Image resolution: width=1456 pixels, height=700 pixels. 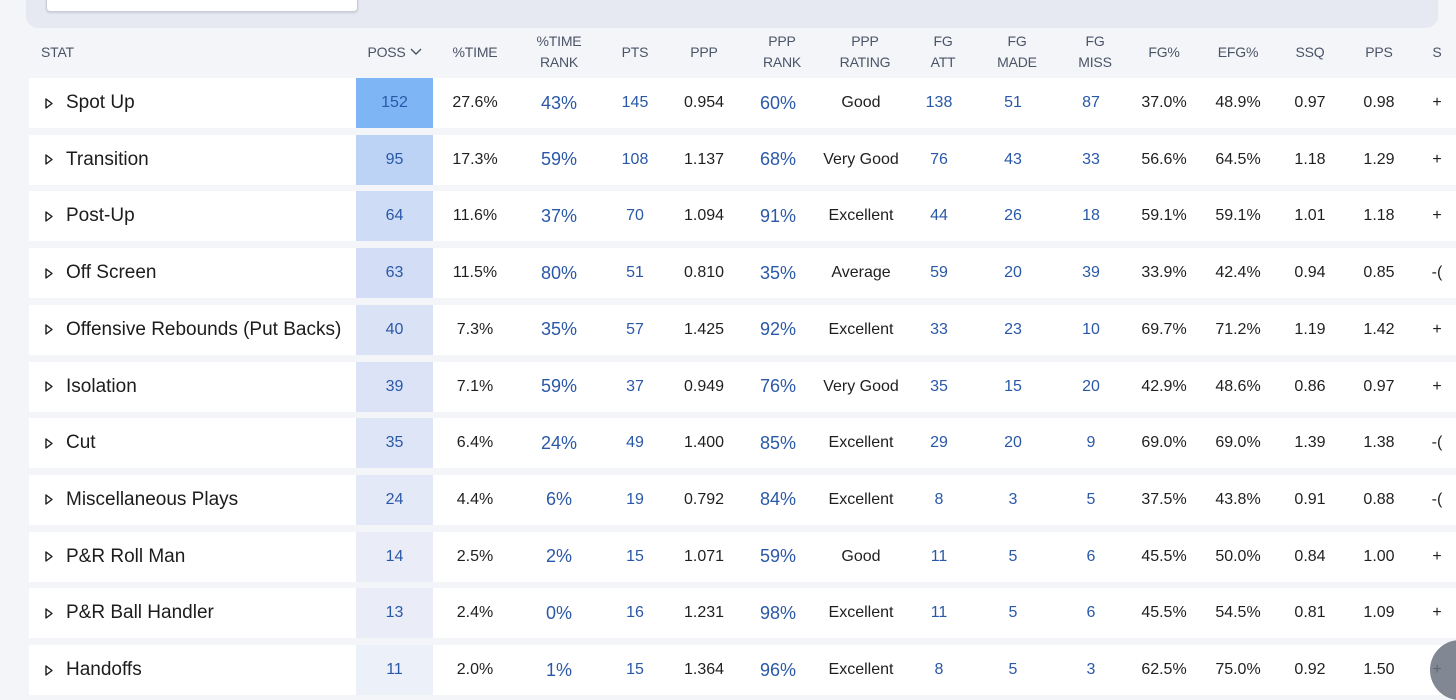 What do you see at coordinates (192, 103) in the screenshot?
I see `cell-name: Spot Up` at bounding box center [192, 103].